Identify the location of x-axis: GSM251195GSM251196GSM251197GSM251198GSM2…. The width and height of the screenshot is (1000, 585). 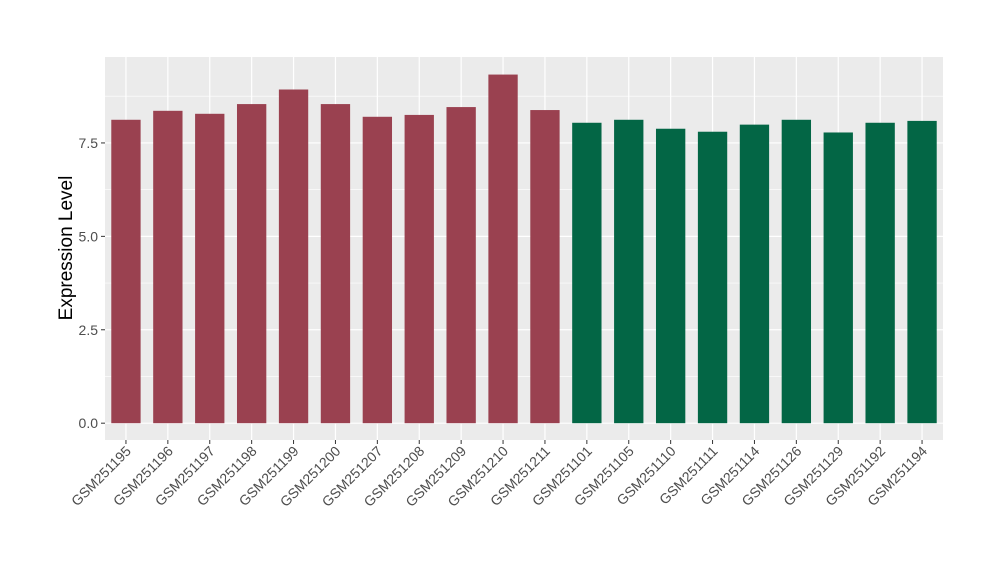
(499, 475).